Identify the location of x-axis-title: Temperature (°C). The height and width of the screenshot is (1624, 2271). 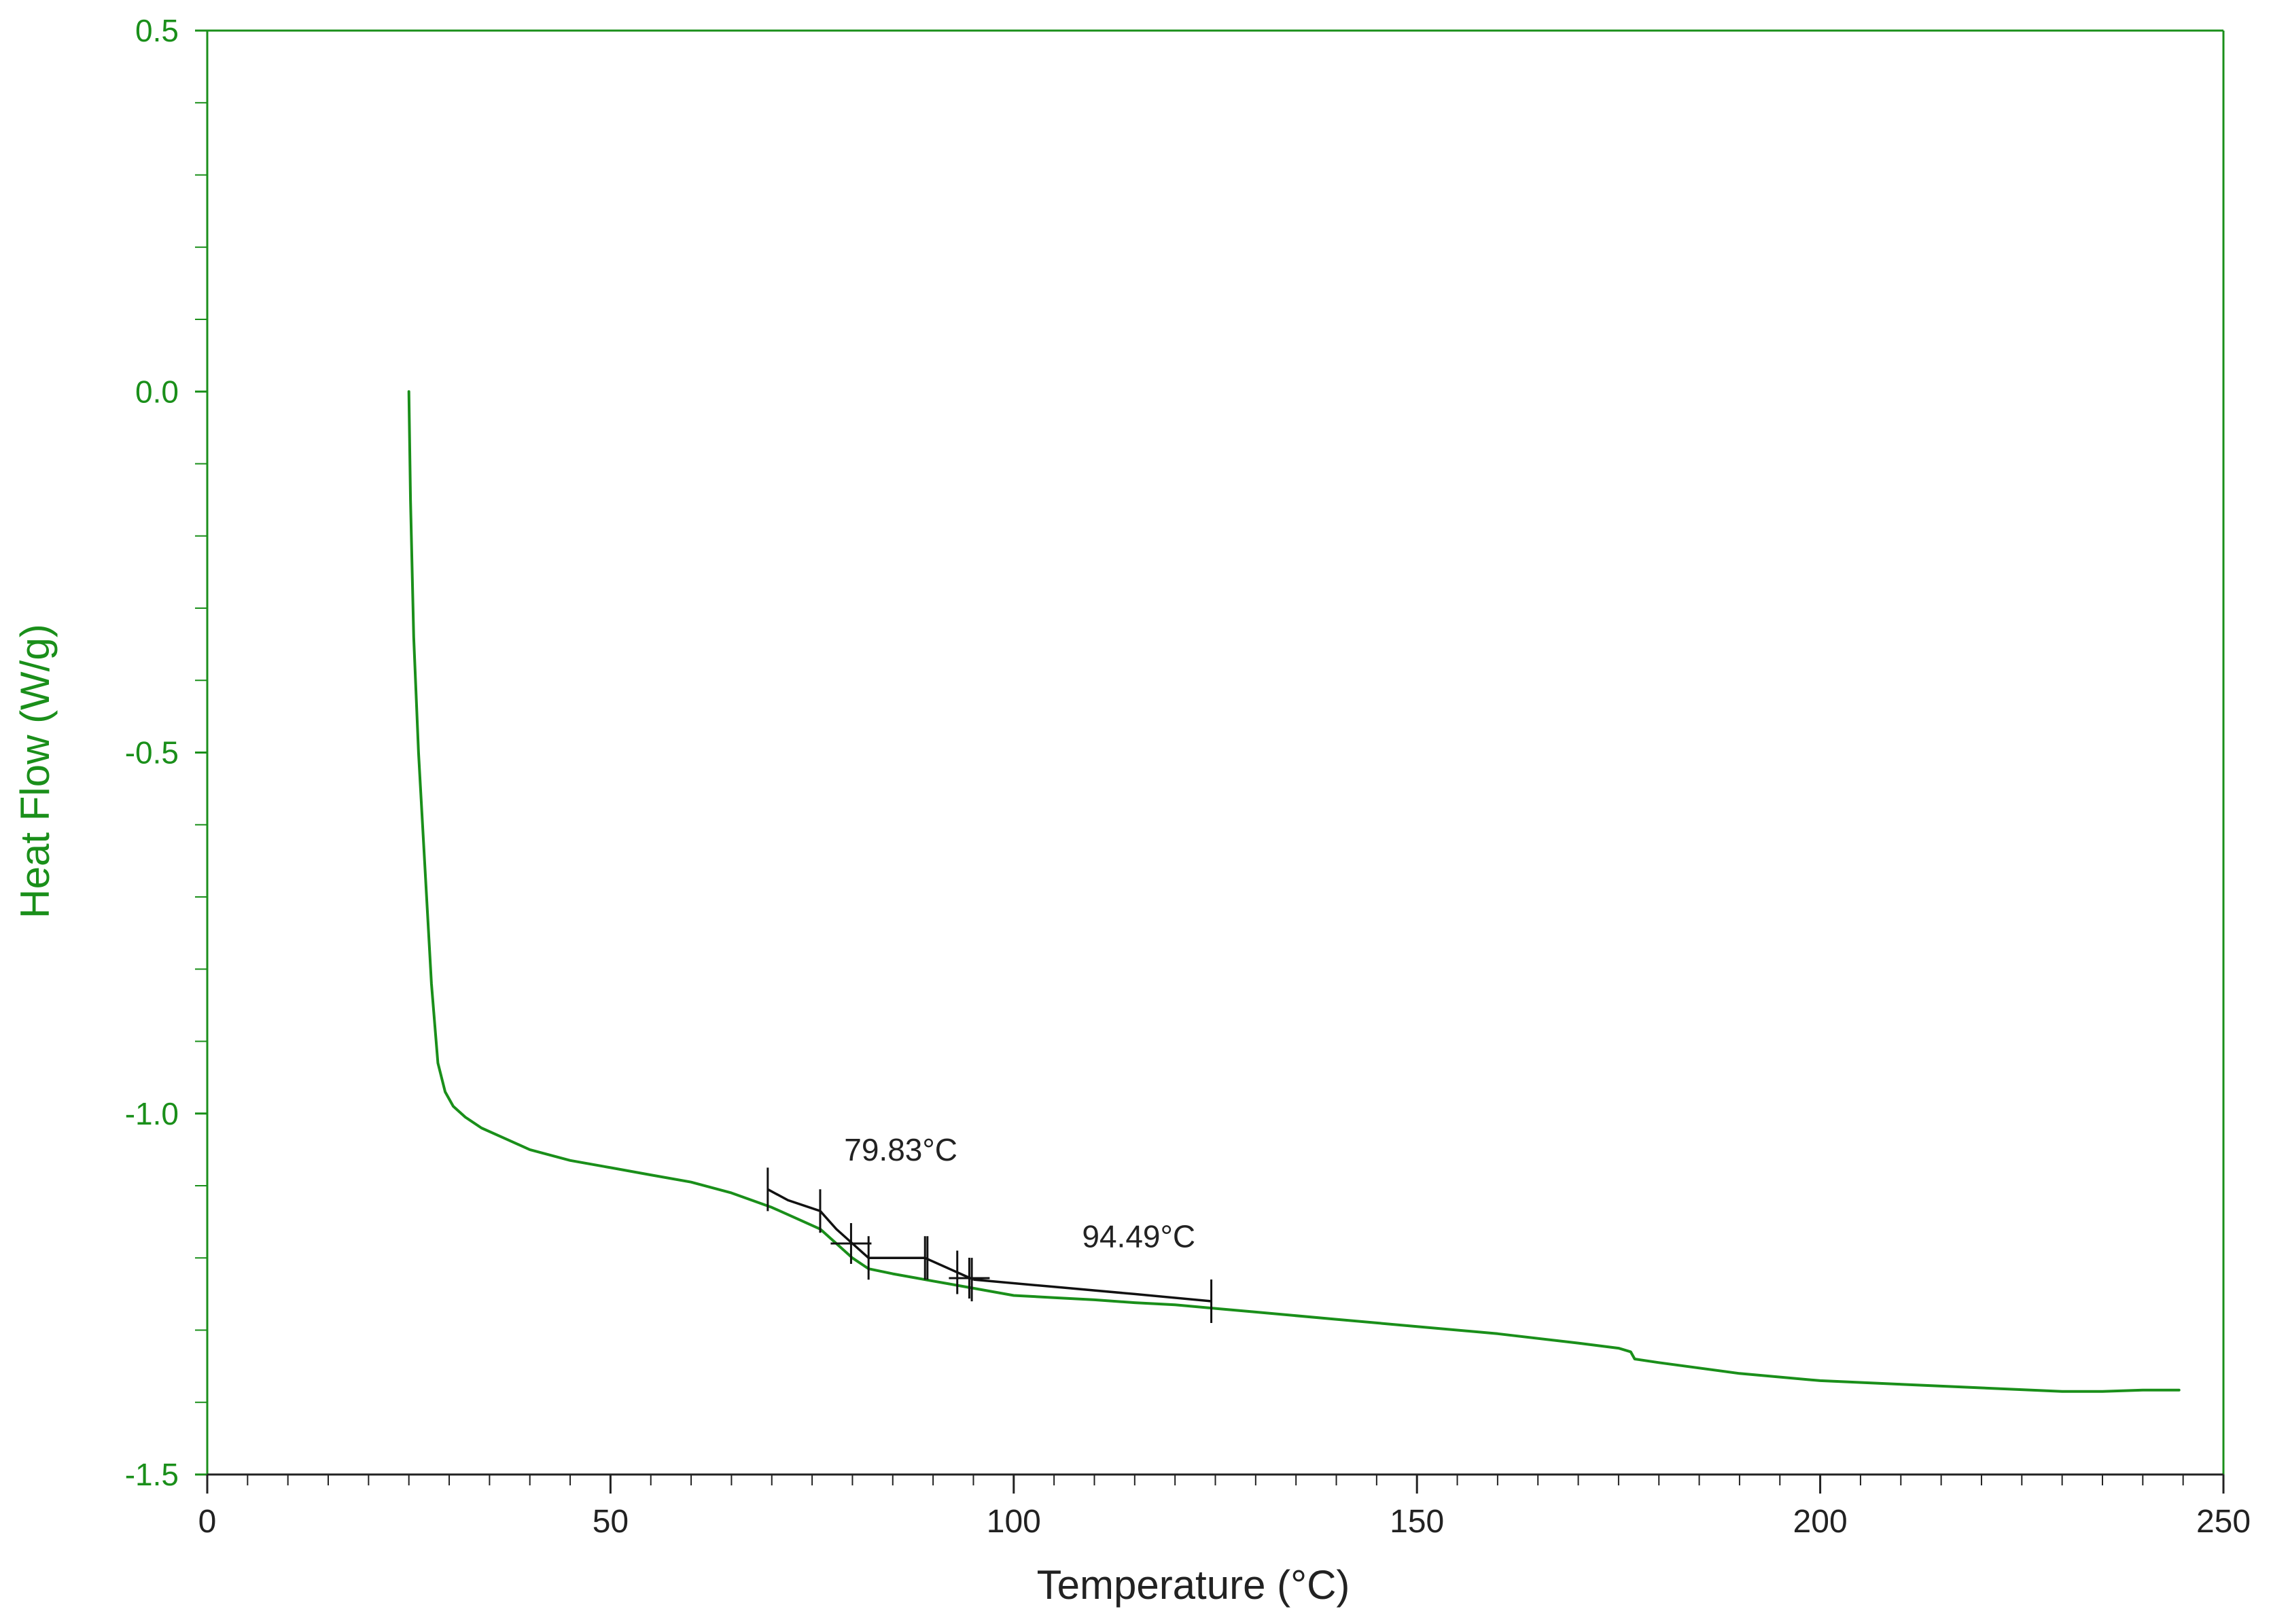
(1193, 1585).